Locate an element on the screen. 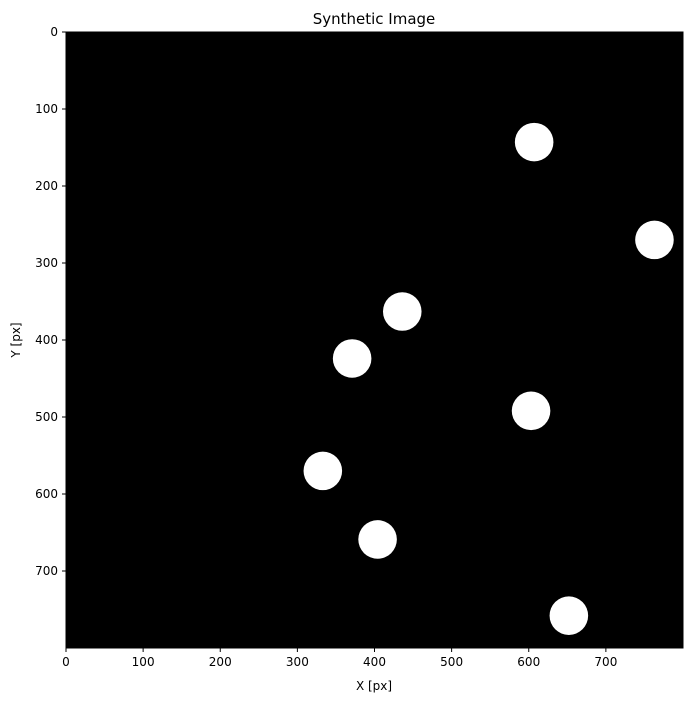  x-tick-label: 500 is located at coordinates (451, 662).